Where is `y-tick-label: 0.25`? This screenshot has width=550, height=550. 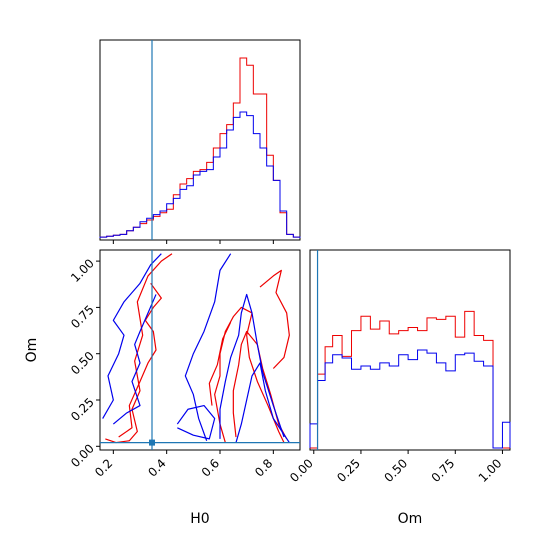 y-tick-label: 0.25 is located at coordinates (82, 409).